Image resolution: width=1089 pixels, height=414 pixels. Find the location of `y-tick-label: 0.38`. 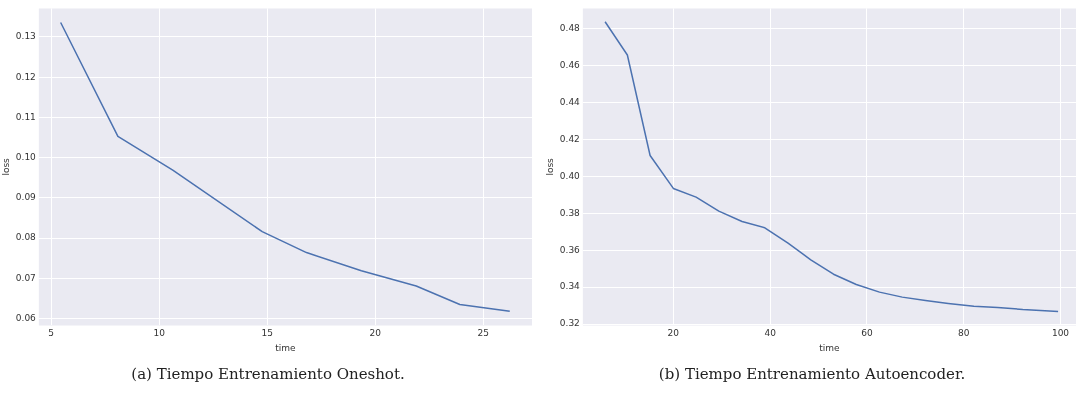

y-tick-label: 0.38 is located at coordinates (570, 212).